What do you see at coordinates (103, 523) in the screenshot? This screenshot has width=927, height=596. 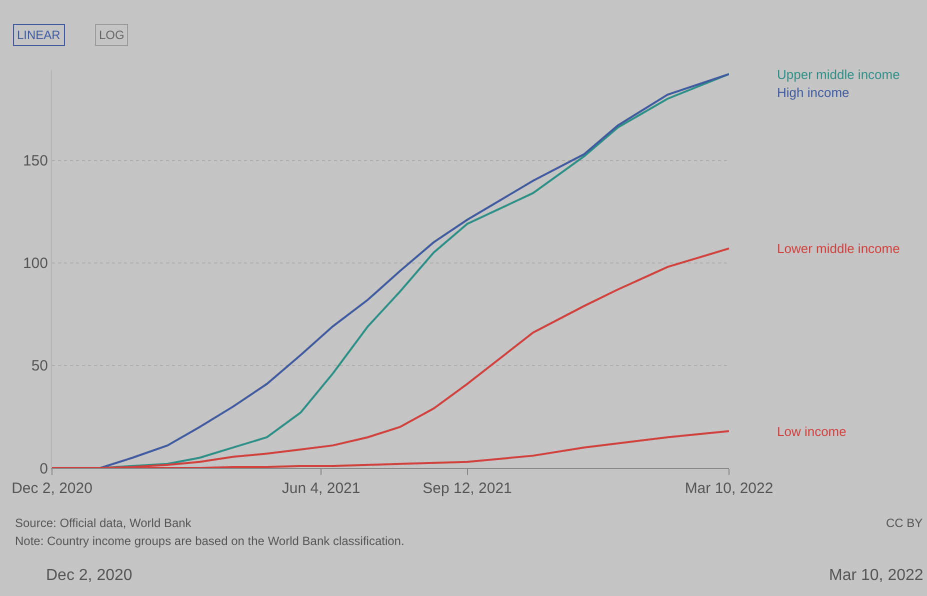 I see `source-note: Source: Official data, World Bank` at bounding box center [103, 523].